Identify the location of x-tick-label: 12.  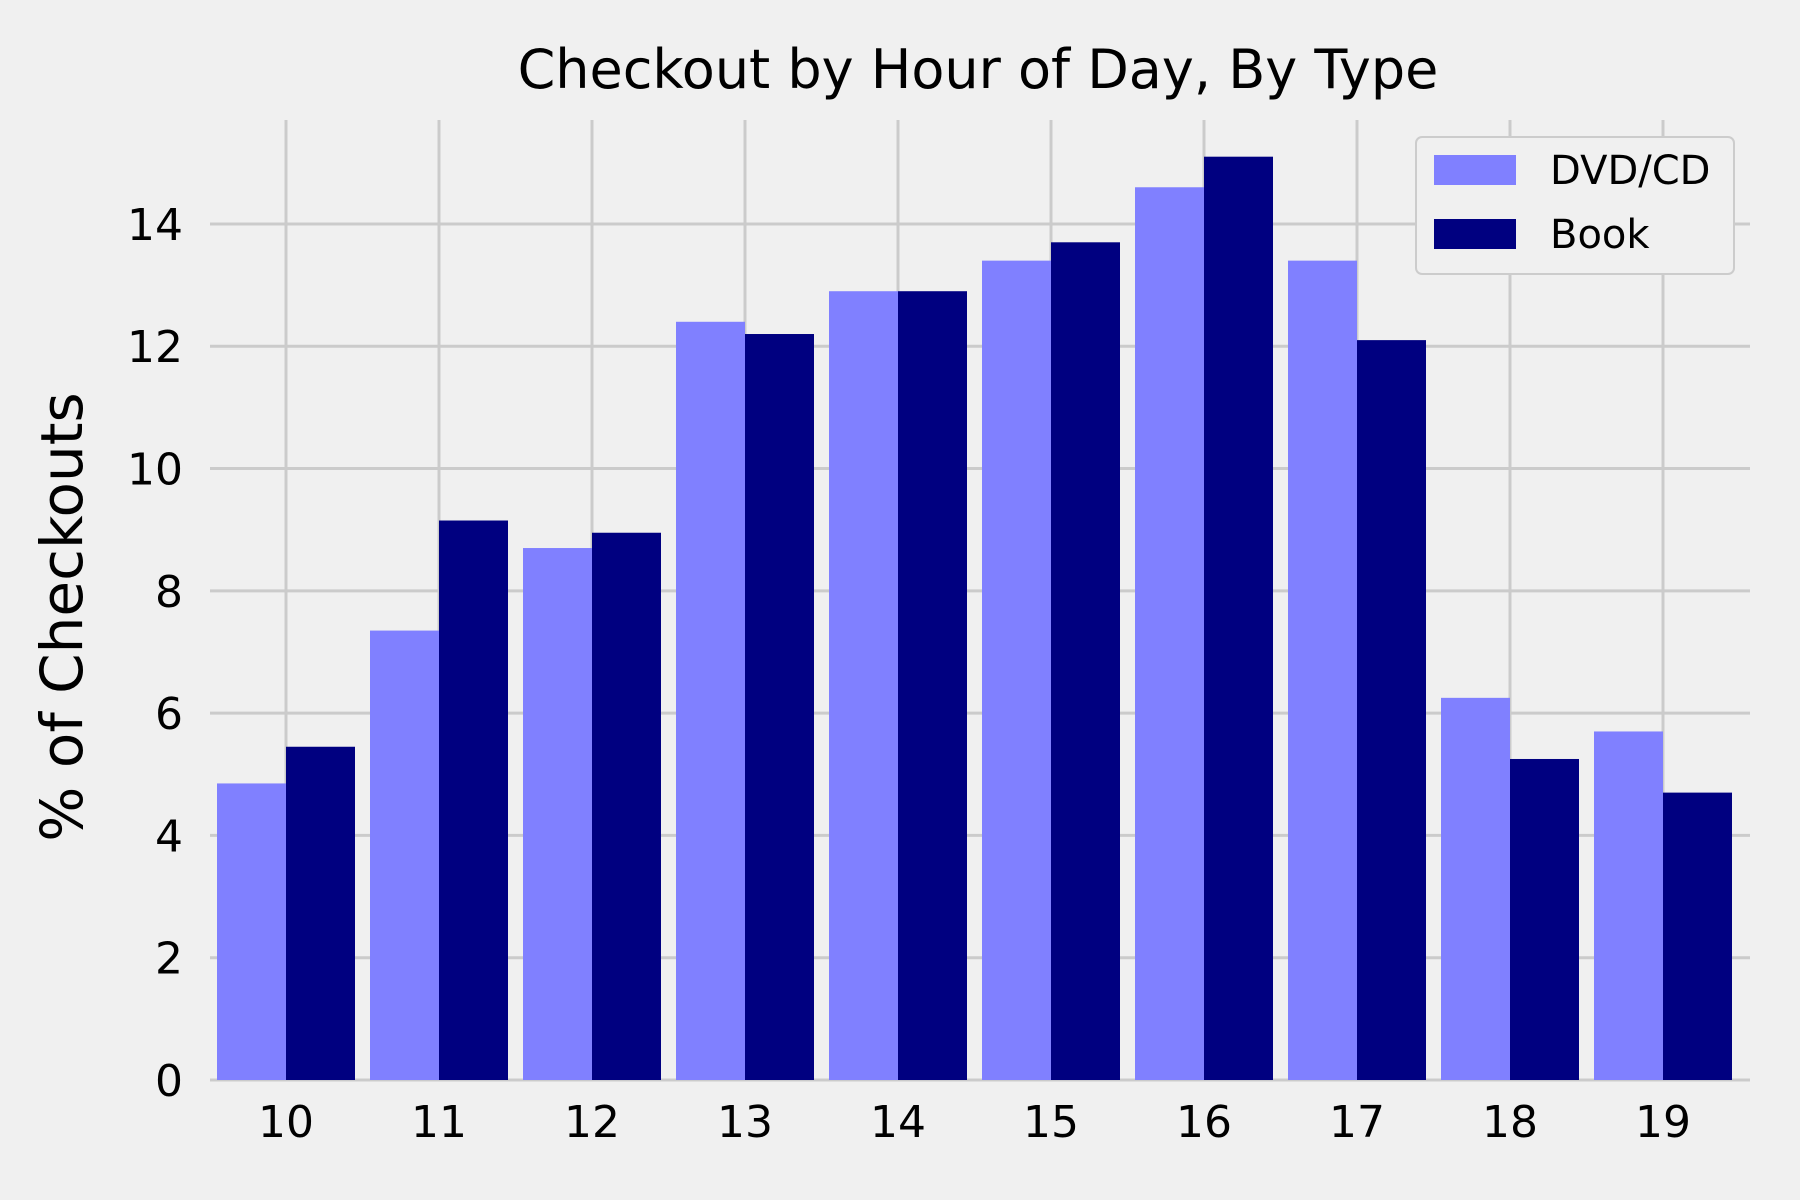
(592, 1122).